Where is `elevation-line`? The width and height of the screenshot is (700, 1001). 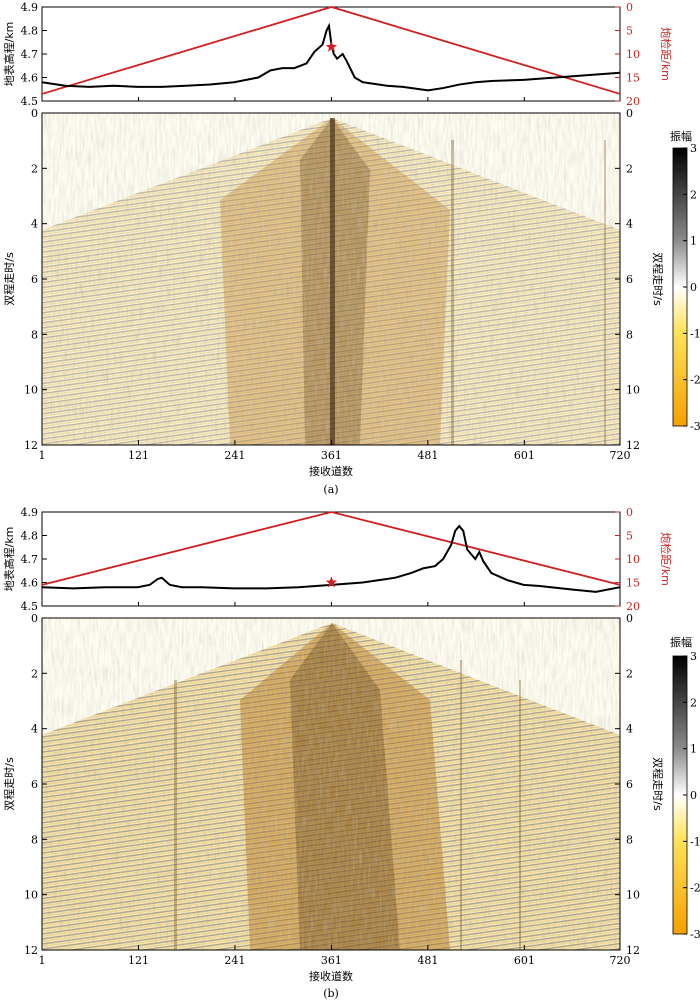
elevation-line is located at coordinates (331, 558).